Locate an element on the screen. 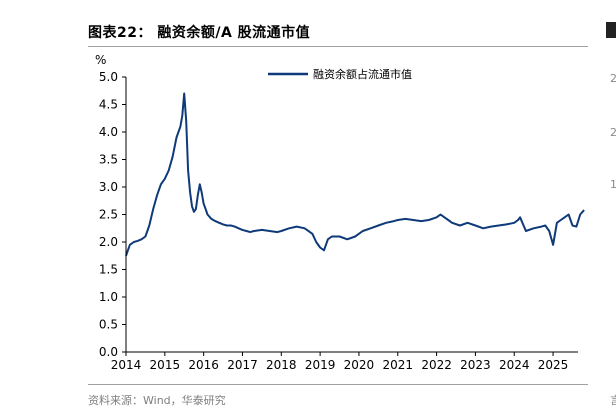 The width and height of the screenshot is (616, 418). x-tick-label: 2017 is located at coordinates (242, 365).